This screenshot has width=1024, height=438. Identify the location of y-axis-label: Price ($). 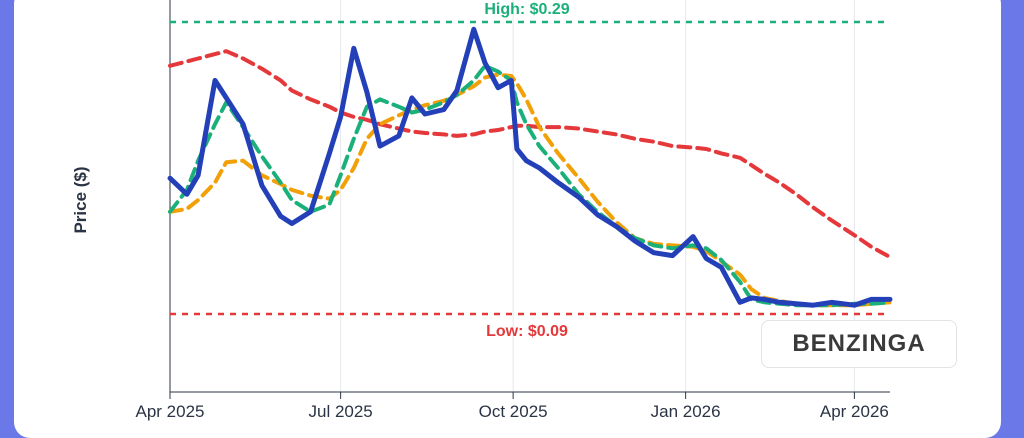
(80, 199).